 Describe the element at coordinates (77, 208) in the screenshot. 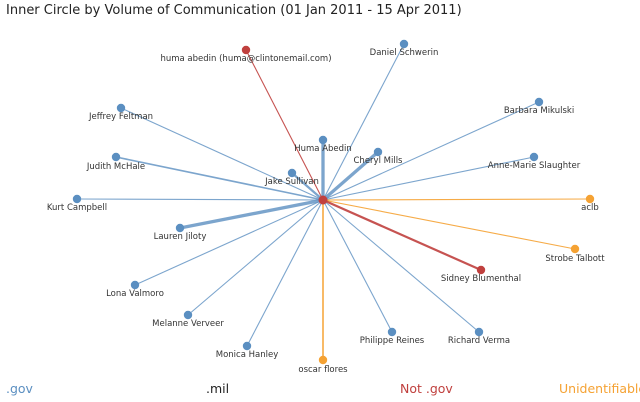

I see `node-label-kurt-campbell: Kurt Campbell` at that location.